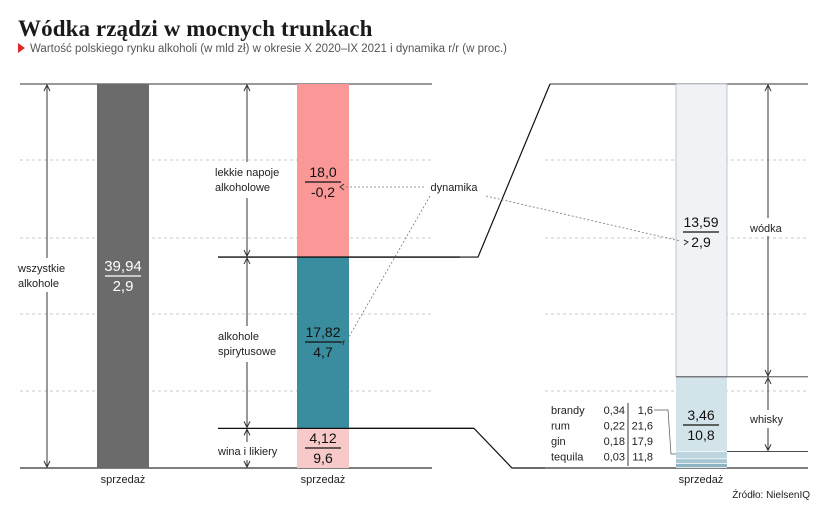  Describe the element at coordinates (322, 332) in the screenshot. I see `spirits-value: 17,82` at that location.